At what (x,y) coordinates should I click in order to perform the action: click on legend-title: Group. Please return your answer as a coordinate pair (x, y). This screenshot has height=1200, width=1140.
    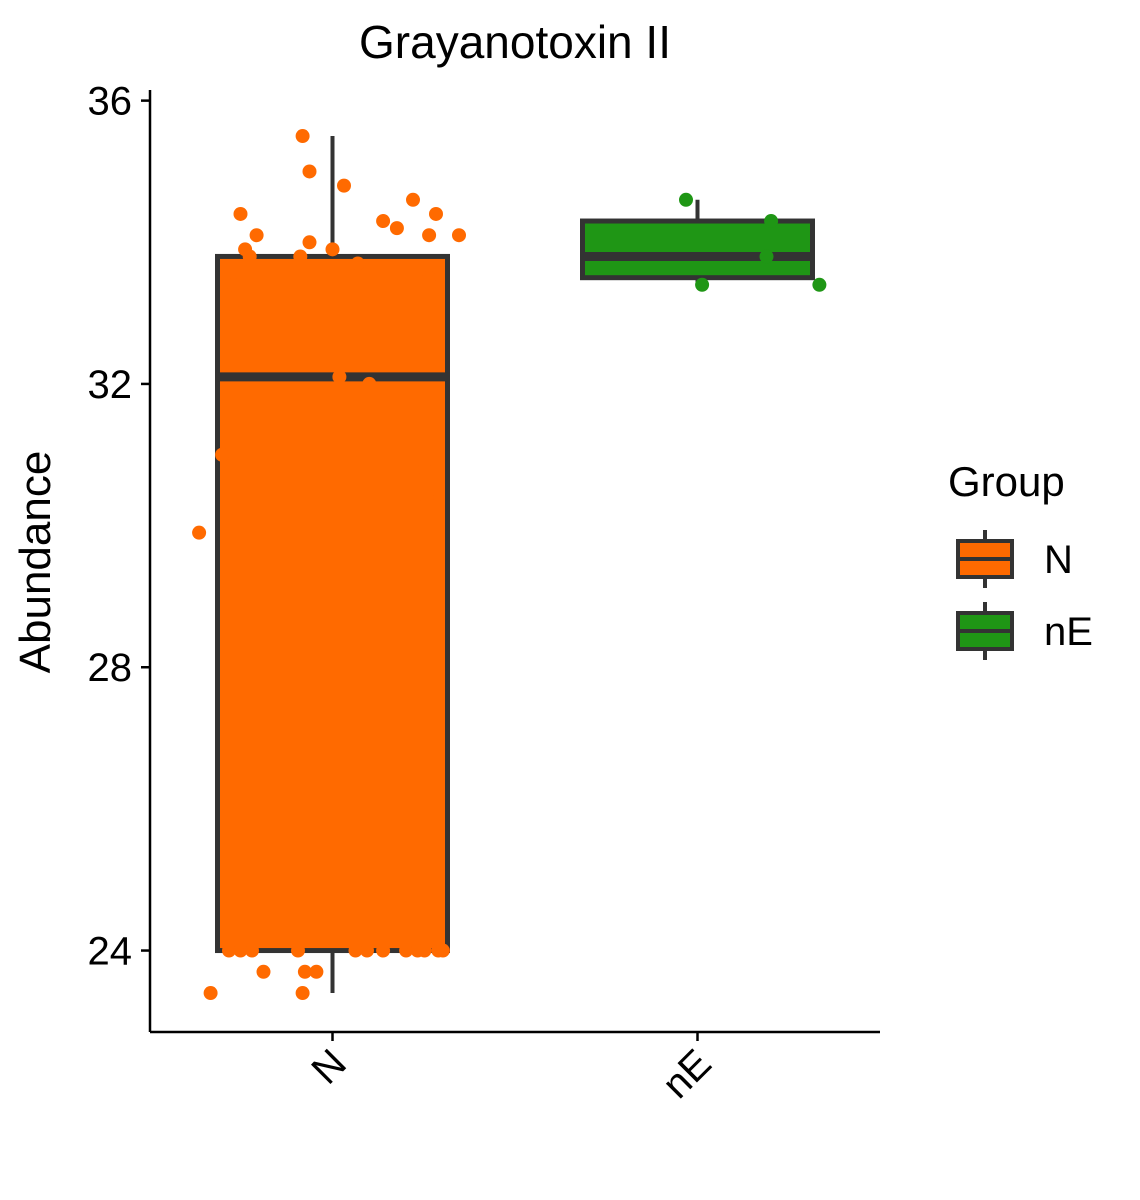
    Looking at the image, I should click on (1006, 481).